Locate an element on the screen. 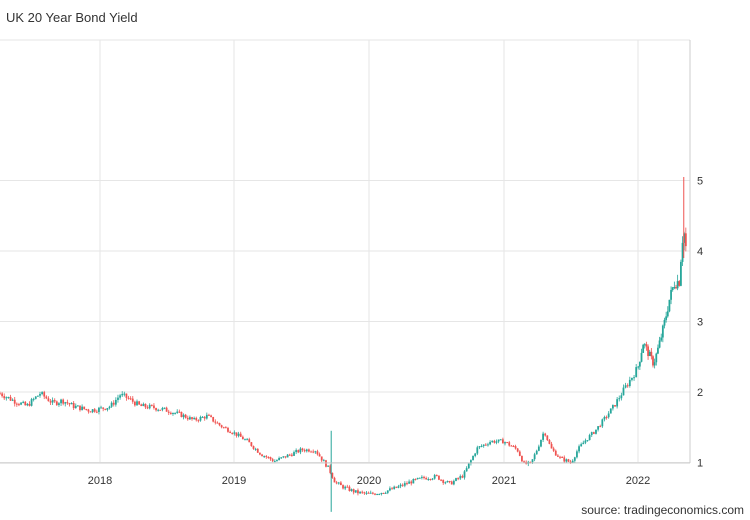 Image resolution: width=750 pixels, height=520 pixels. chart-title: UK 20 Year Bond Yield is located at coordinates (72, 17).